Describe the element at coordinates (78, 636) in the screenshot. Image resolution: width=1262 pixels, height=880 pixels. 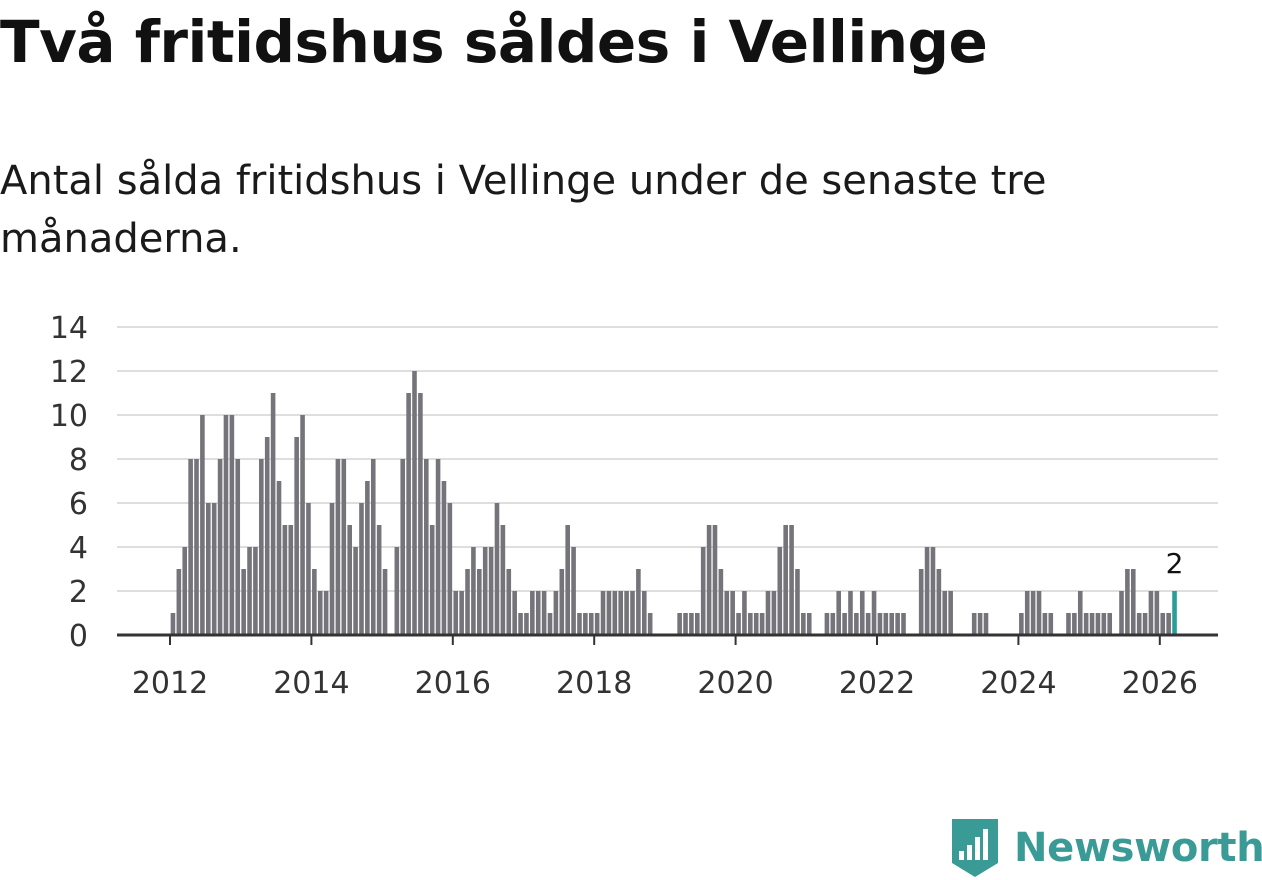
I see `y-tick-label: 0` at that location.